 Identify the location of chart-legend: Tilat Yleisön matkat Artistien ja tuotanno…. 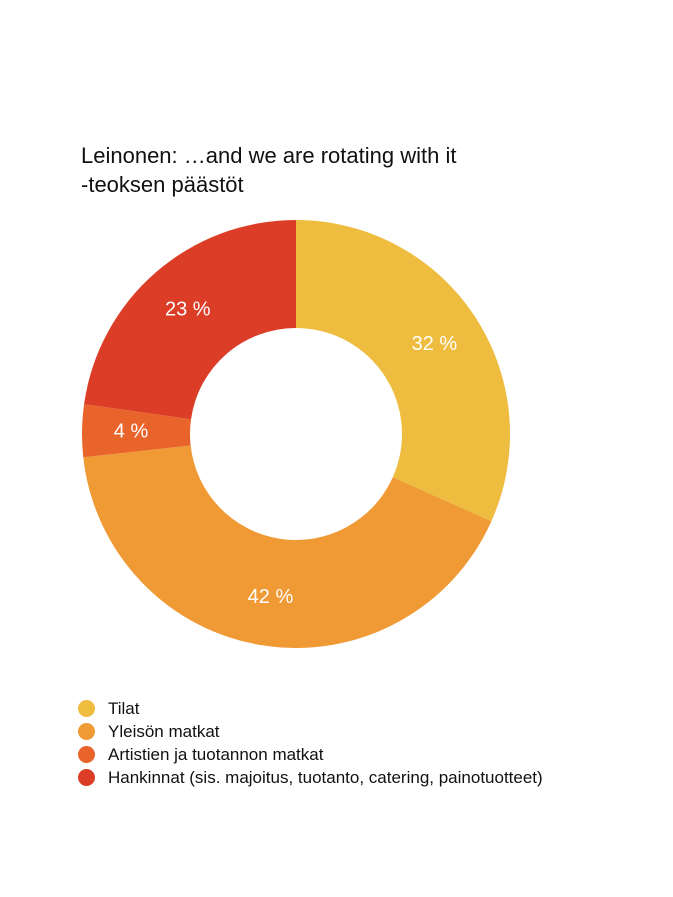
(310, 743).